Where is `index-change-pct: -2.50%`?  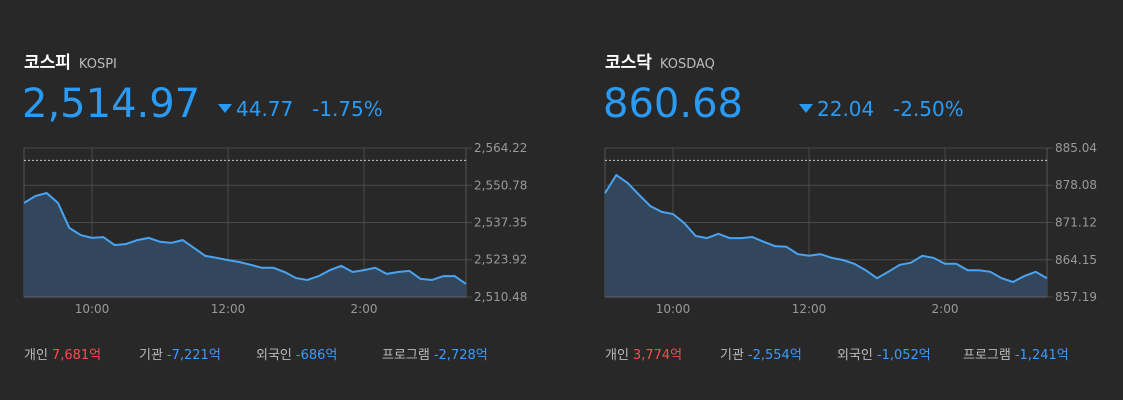 index-change-pct: -2.50% is located at coordinates (928, 109).